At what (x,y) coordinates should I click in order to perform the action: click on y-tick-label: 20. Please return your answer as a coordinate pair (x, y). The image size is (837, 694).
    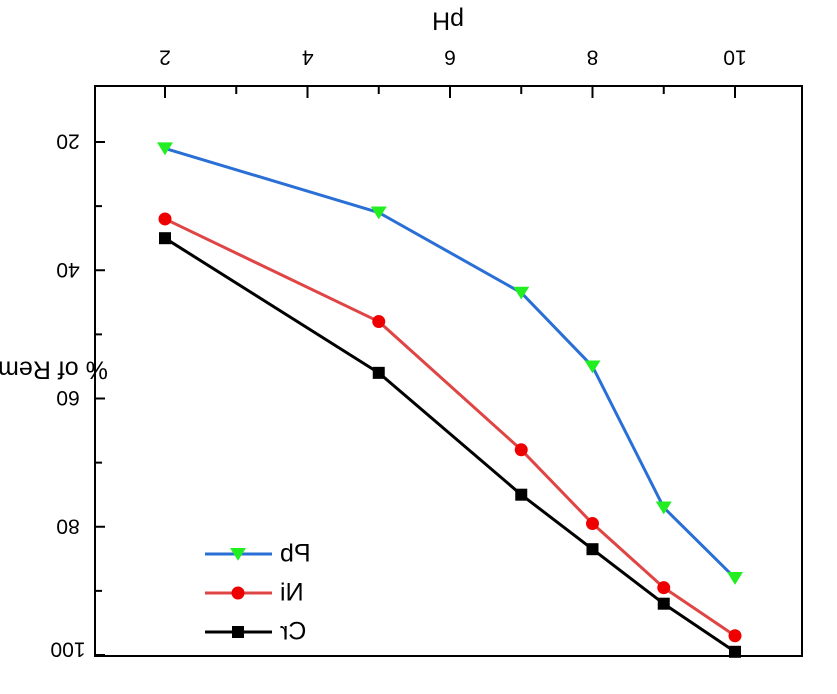
    Looking at the image, I should click on (67, 141).